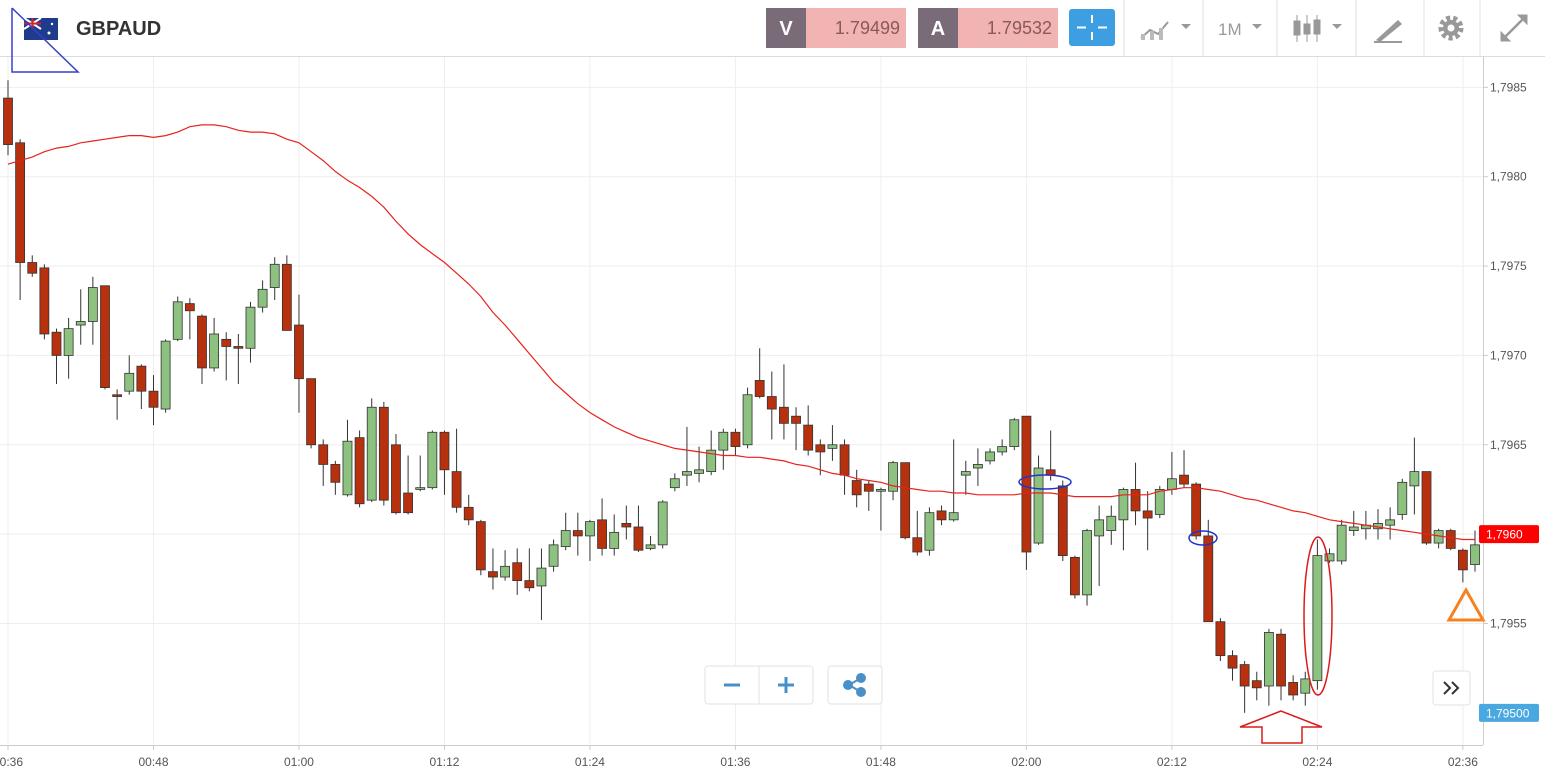 The height and width of the screenshot is (782, 1545). Describe the element at coordinates (856, 28) in the screenshot. I see `bid-box` at that location.